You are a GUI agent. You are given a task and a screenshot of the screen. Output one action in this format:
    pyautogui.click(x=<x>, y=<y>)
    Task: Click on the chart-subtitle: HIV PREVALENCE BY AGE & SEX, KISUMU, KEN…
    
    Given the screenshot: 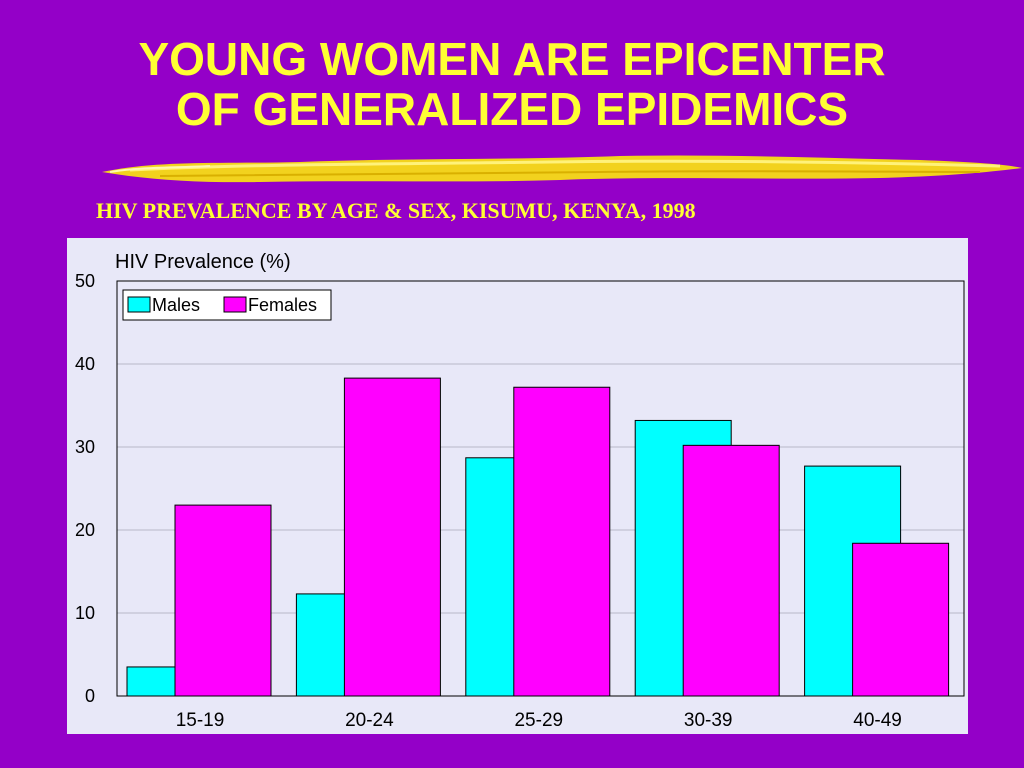 What is the action you would take?
    pyautogui.click(x=396, y=210)
    